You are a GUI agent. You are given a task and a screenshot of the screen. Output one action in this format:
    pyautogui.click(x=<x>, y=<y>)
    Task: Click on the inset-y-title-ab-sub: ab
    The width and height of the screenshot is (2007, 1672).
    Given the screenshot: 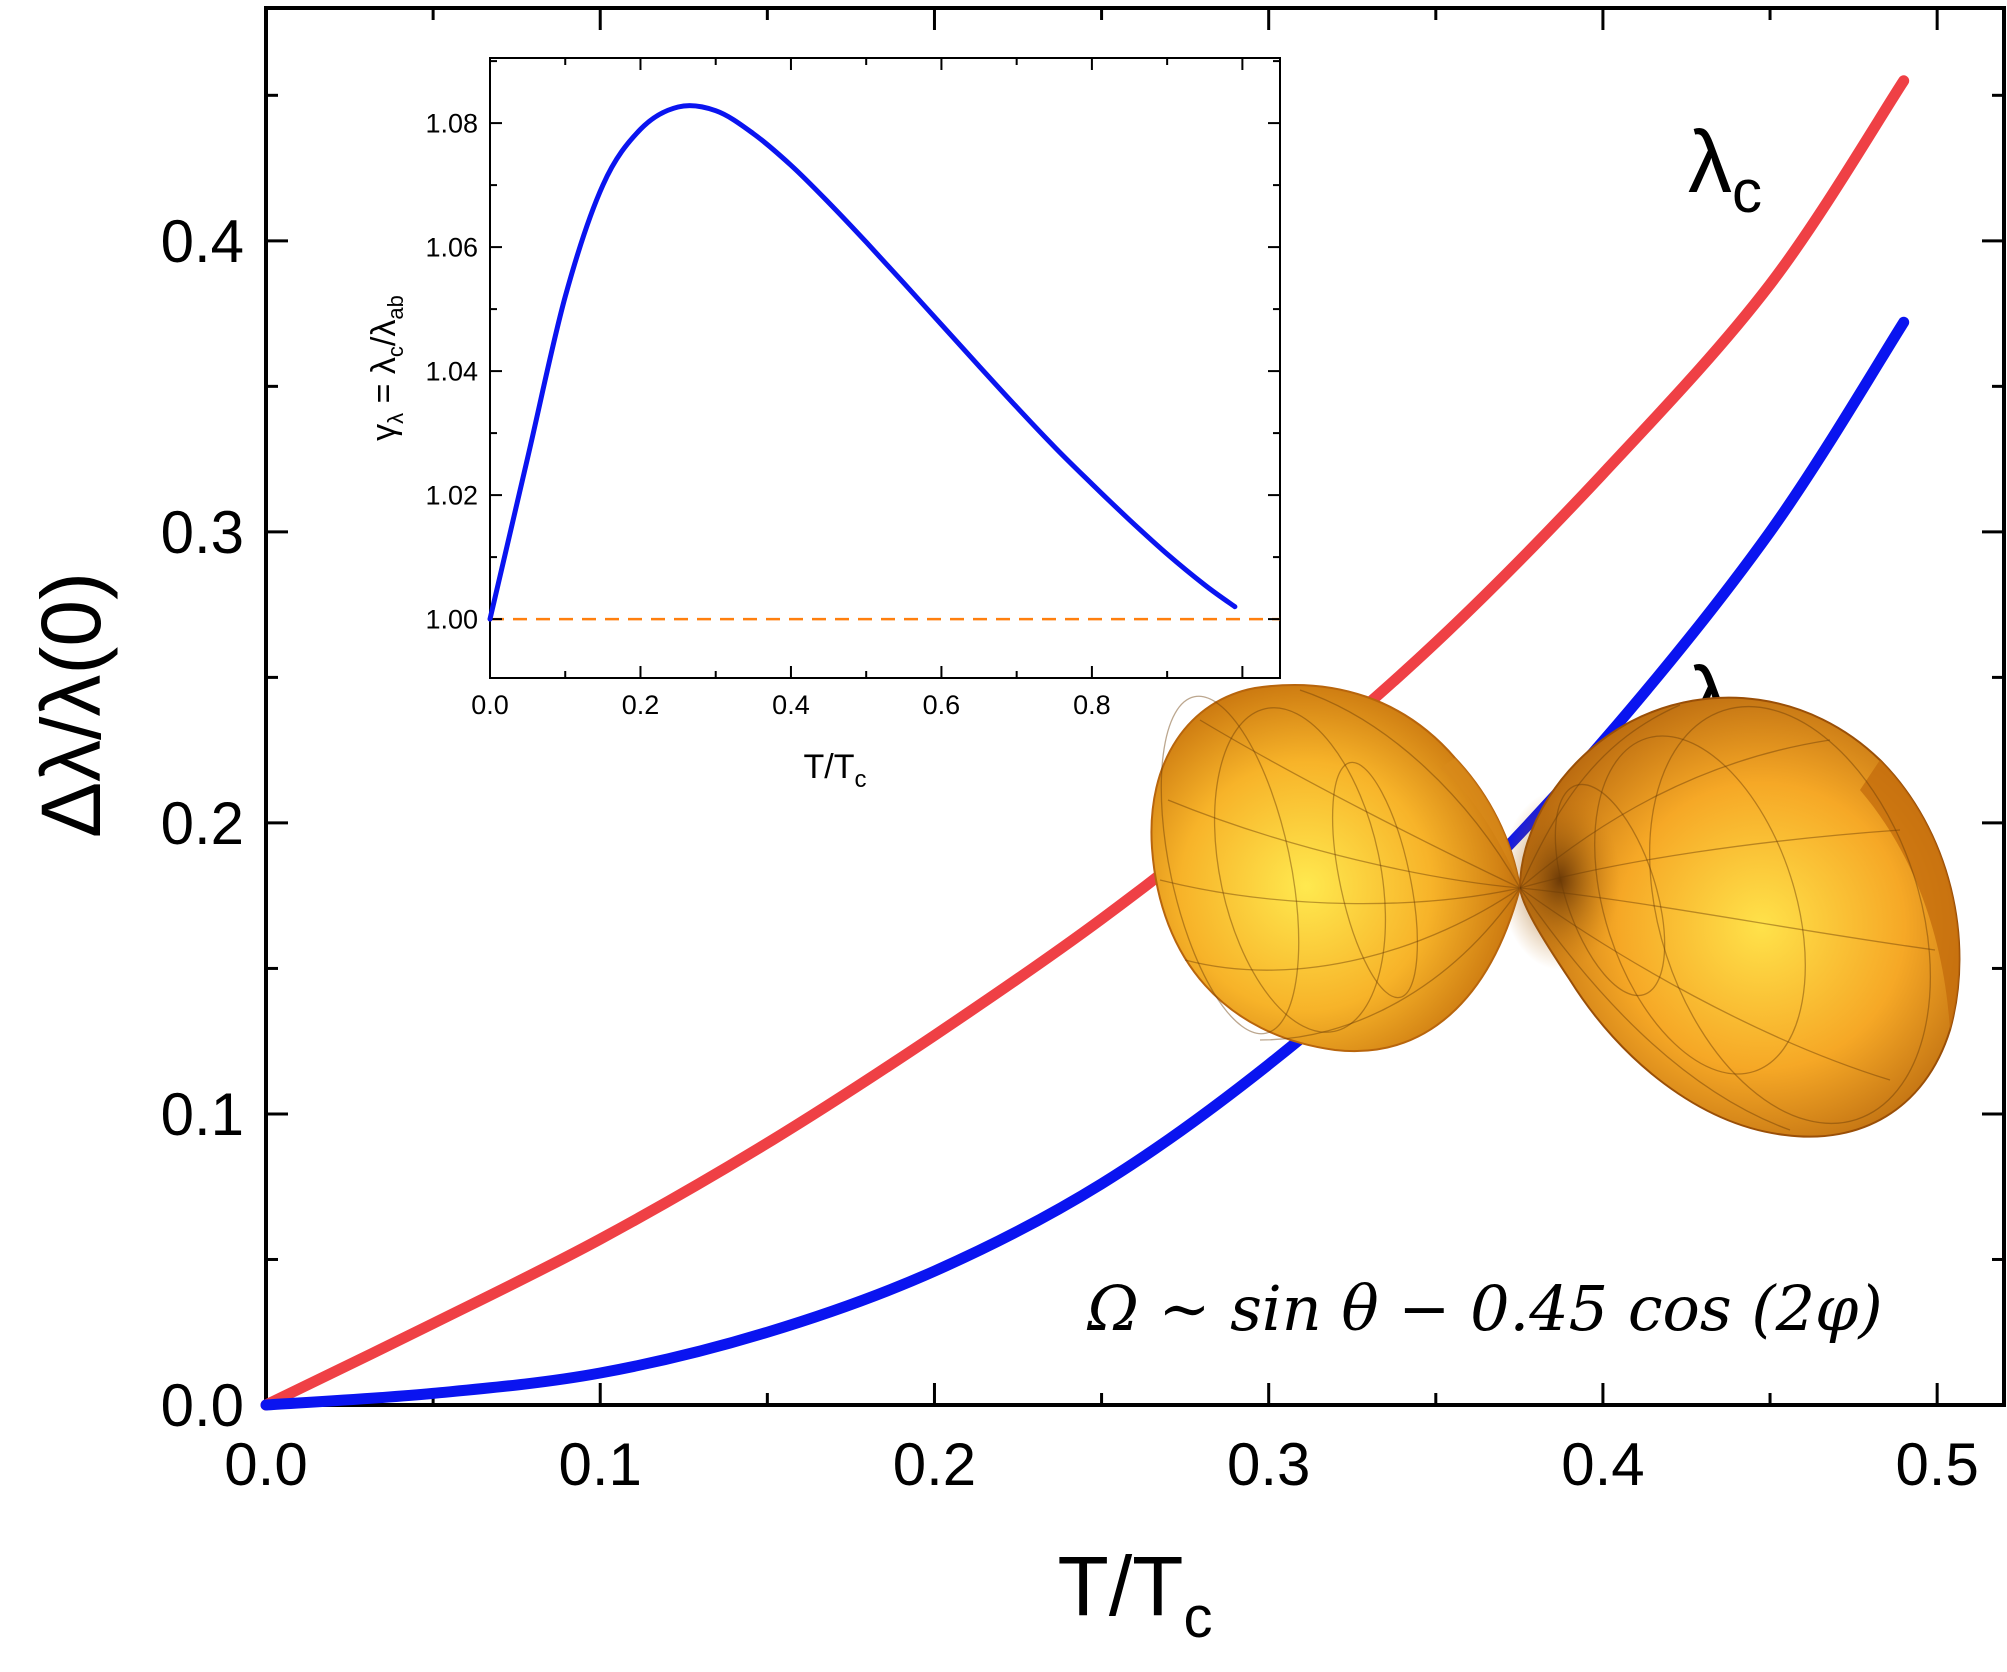 What is the action you would take?
    pyautogui.click(x=395, y=307)
    